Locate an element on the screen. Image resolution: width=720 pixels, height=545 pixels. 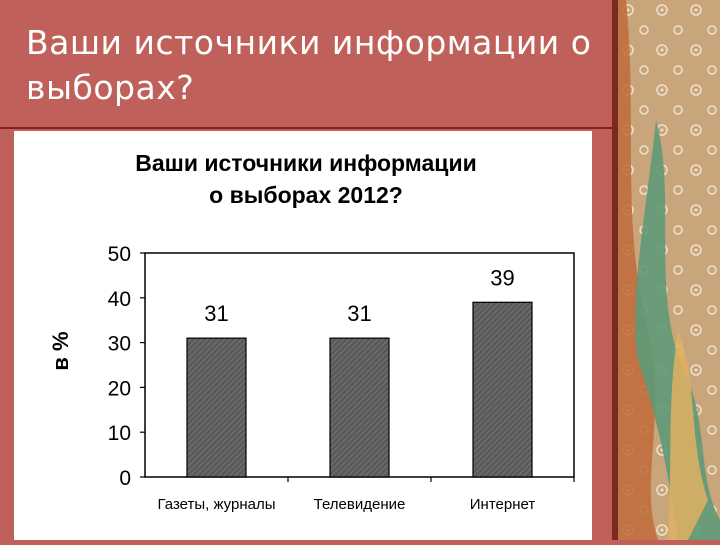
y-tick-label: 30 is located at coordinates (119, 344).